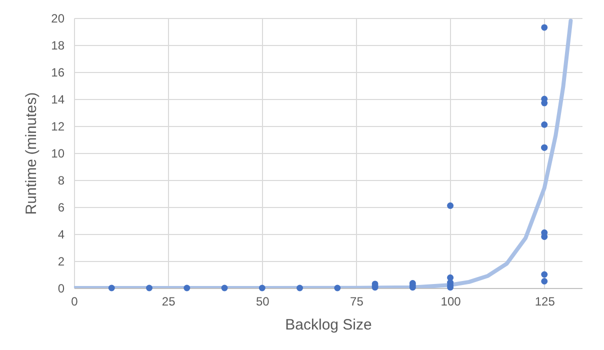  I want to click on y-tick-label: 18, so click(58, 45).